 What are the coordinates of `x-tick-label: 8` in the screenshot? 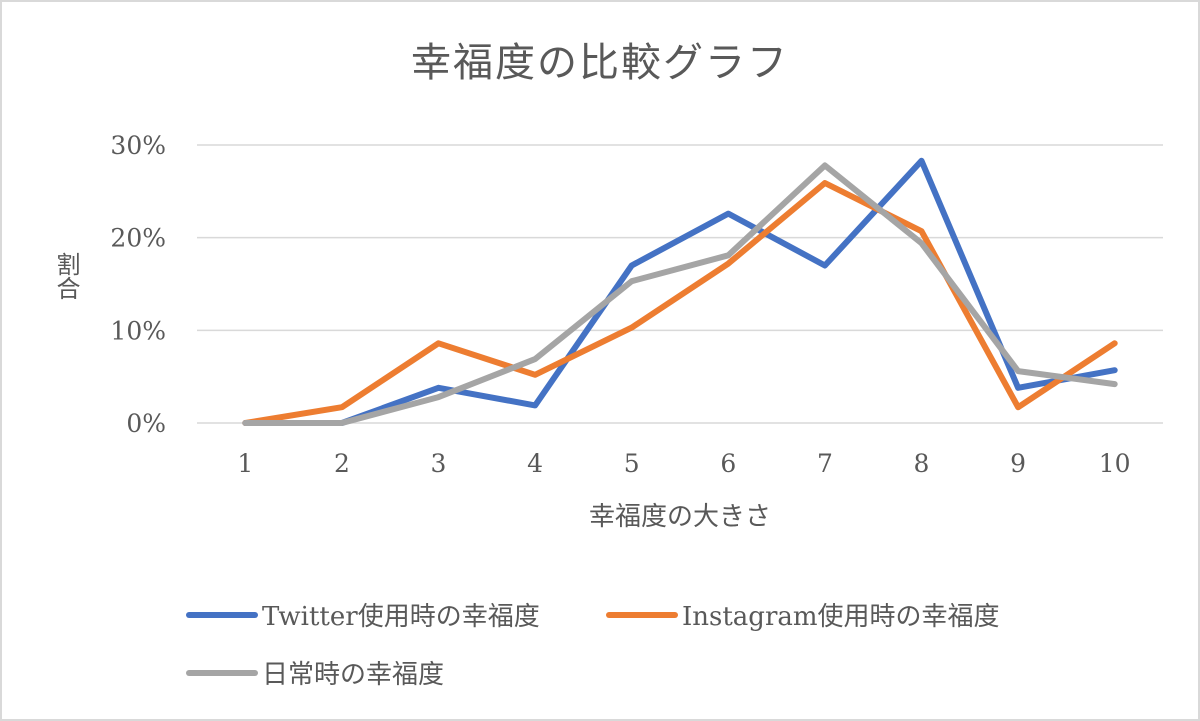 It's located at (922, 463).